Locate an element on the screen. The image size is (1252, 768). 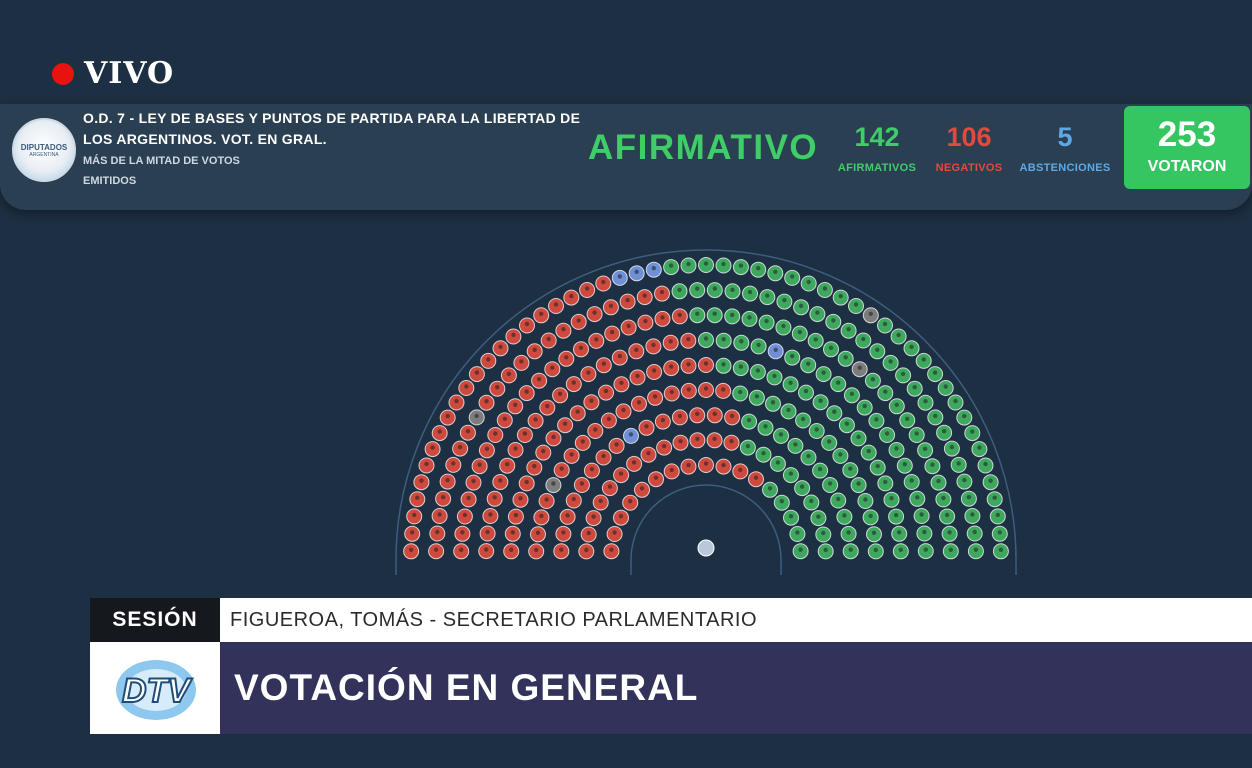
hemicycle-frame is located at coordinates (706, 529).